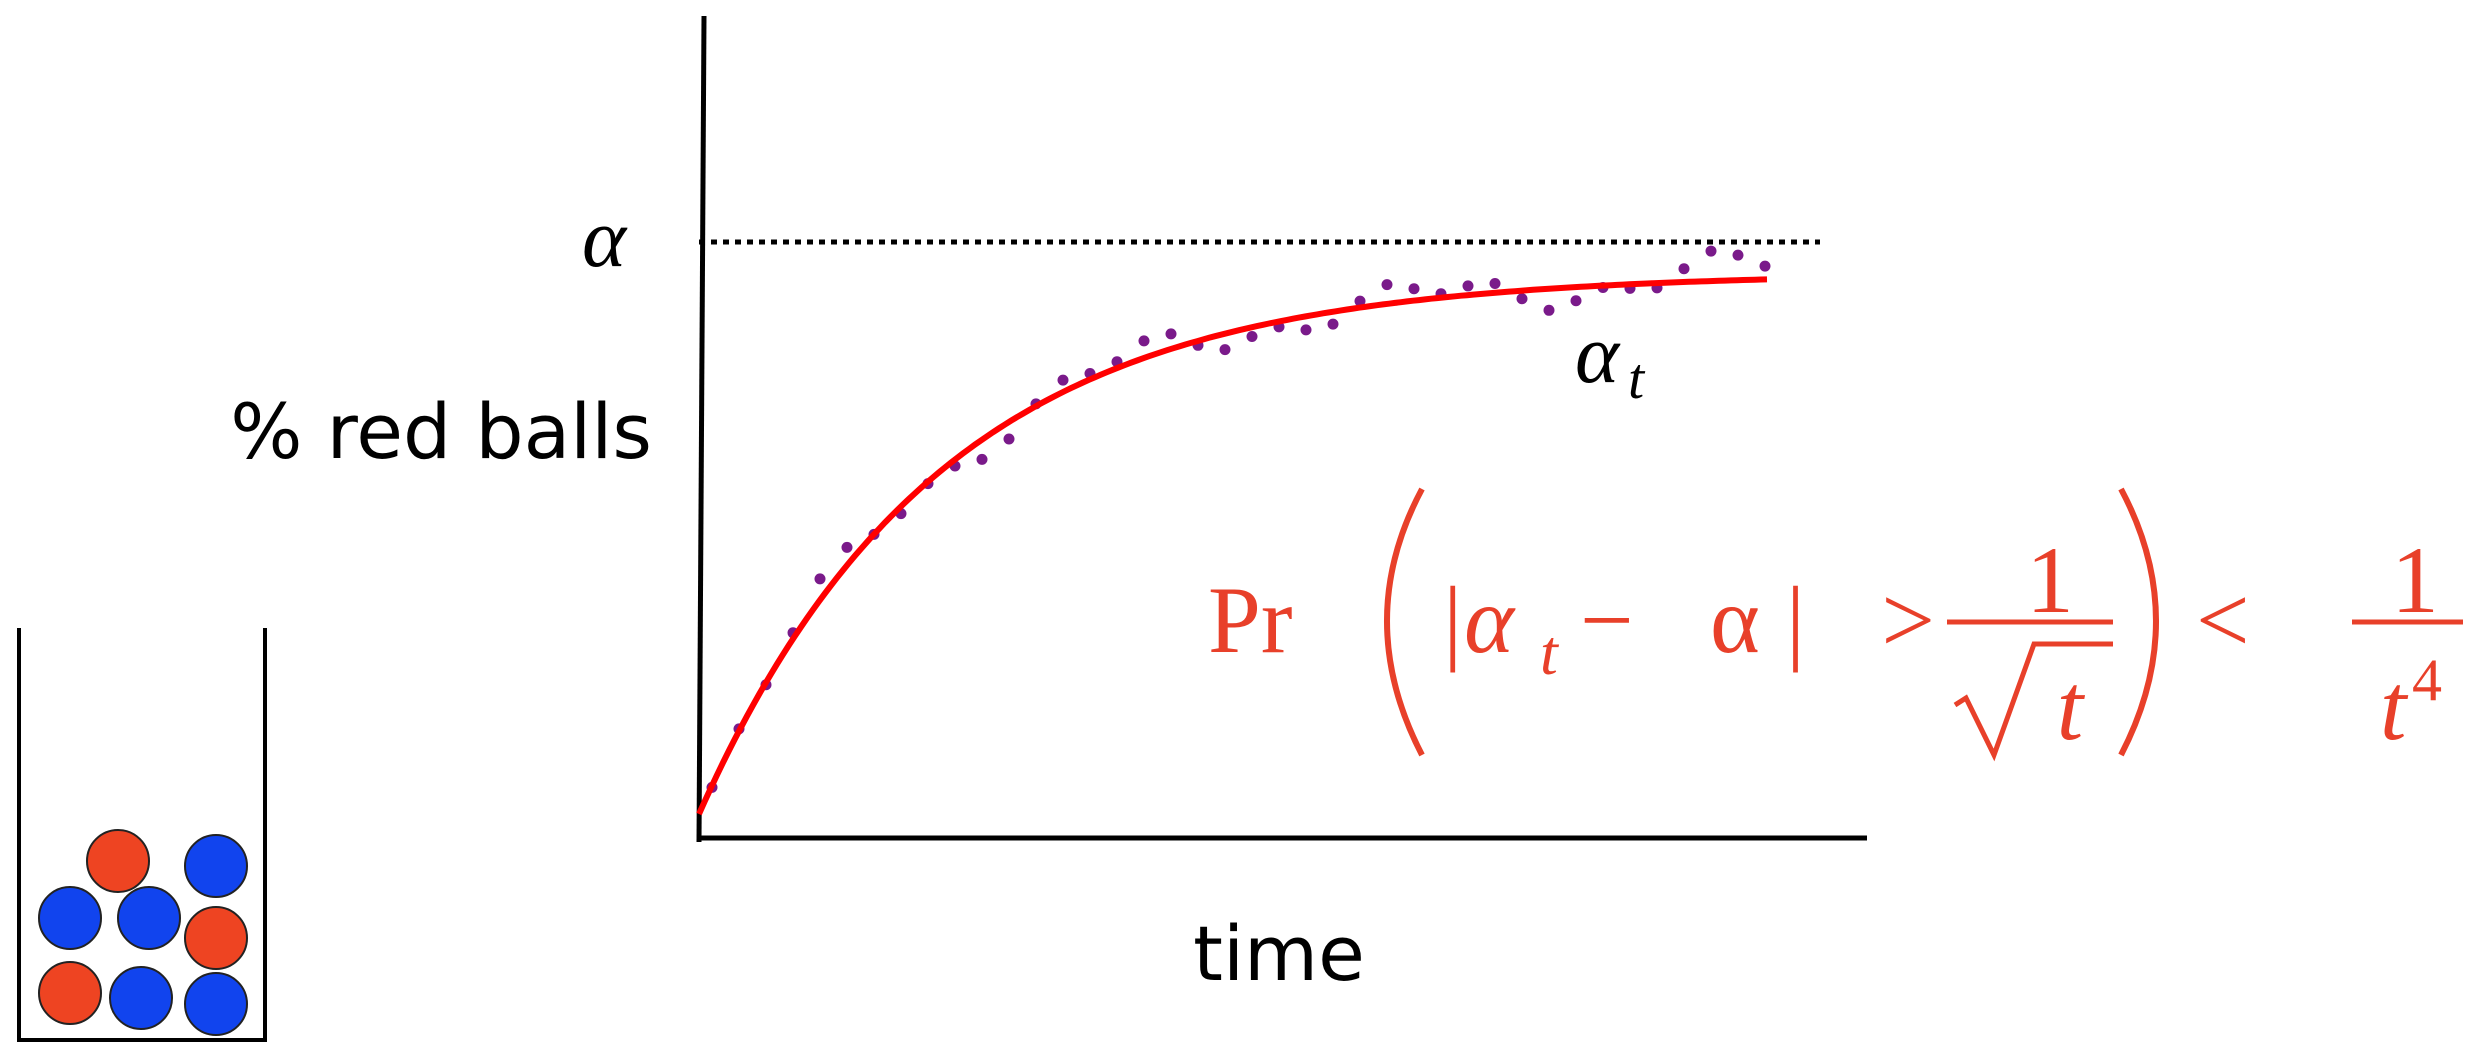  Describe the element at coordinates (2071, 707) in the screenshot. I see `fraction-1-denominator: t` at that location.